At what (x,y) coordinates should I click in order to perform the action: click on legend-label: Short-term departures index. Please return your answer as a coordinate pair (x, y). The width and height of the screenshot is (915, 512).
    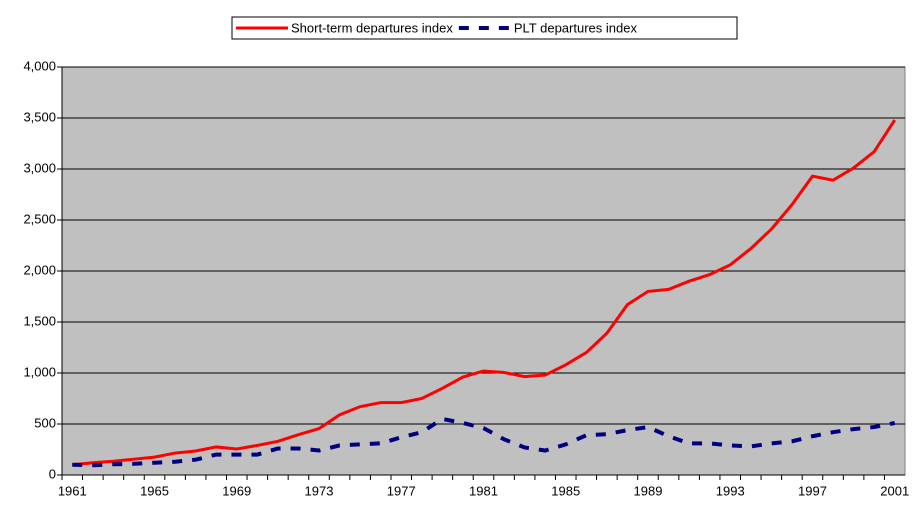
    Looking at the image, I should click on (372, 27).